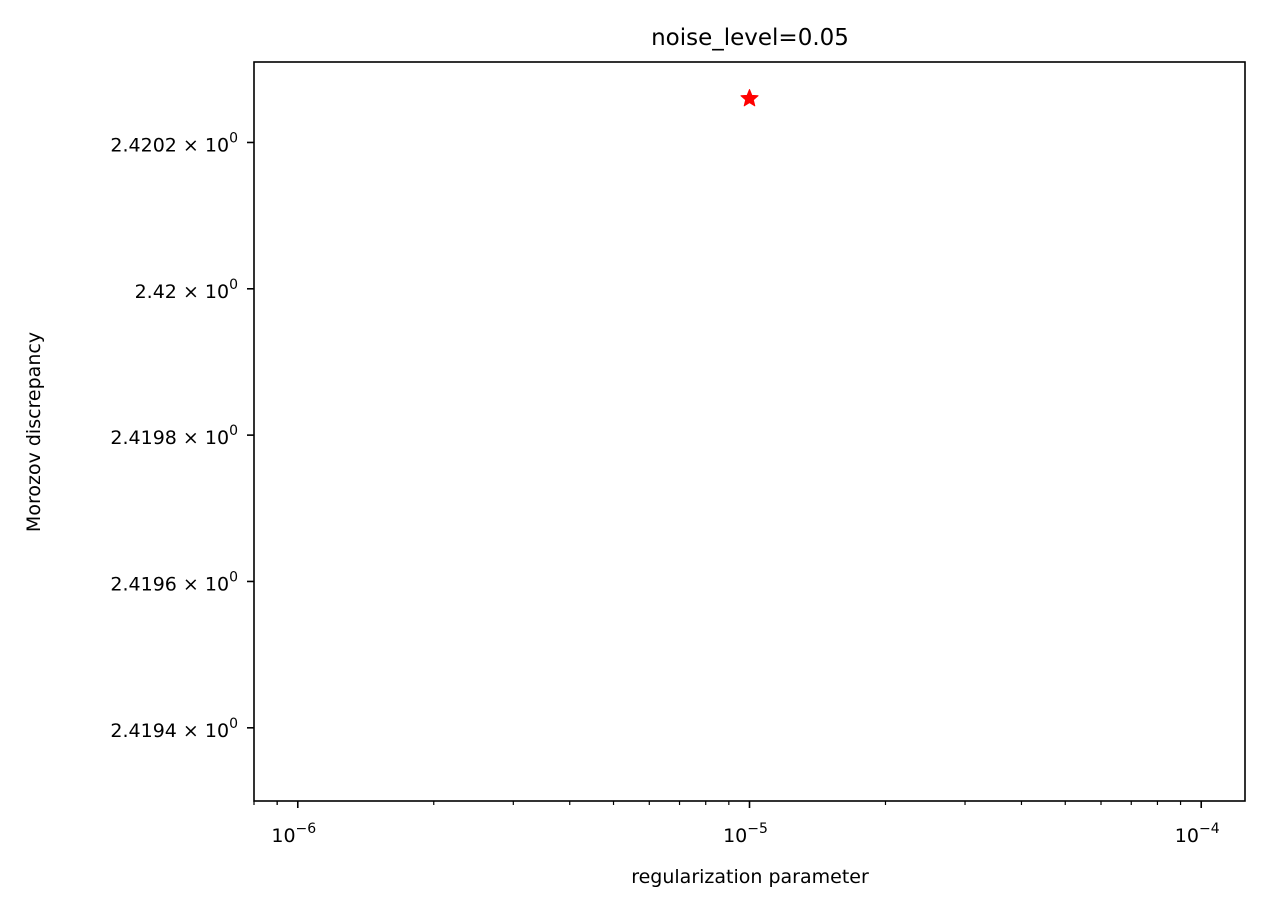  I want to click on x-tick-label-2: 10⁻⁴, so click(1197, 834).